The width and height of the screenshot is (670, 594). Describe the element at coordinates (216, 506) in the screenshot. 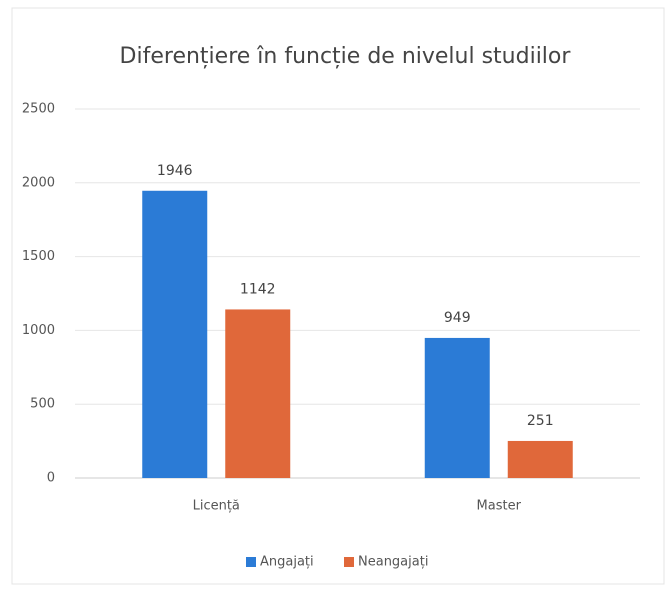

I see `x-tick-label: Licență` at that location.